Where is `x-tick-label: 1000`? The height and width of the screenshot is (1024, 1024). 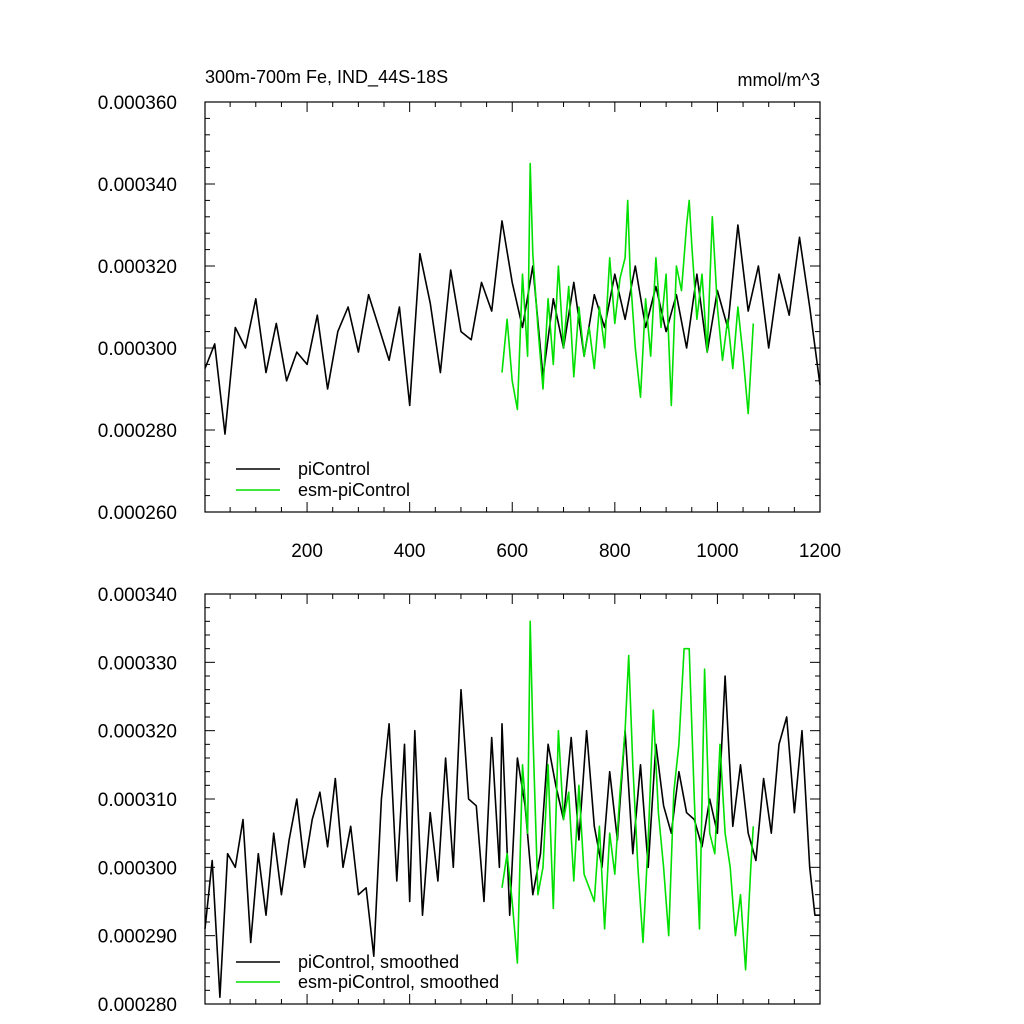 x-tick-label: 1000 is located at coordinates (717, 551).